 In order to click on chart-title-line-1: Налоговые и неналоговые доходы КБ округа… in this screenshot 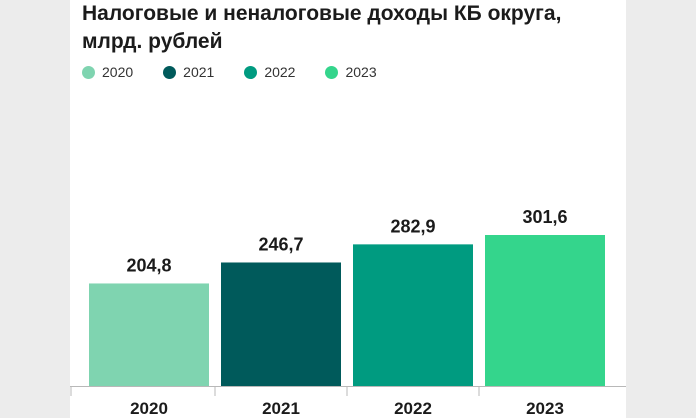, I will do `click(322, 13)`.